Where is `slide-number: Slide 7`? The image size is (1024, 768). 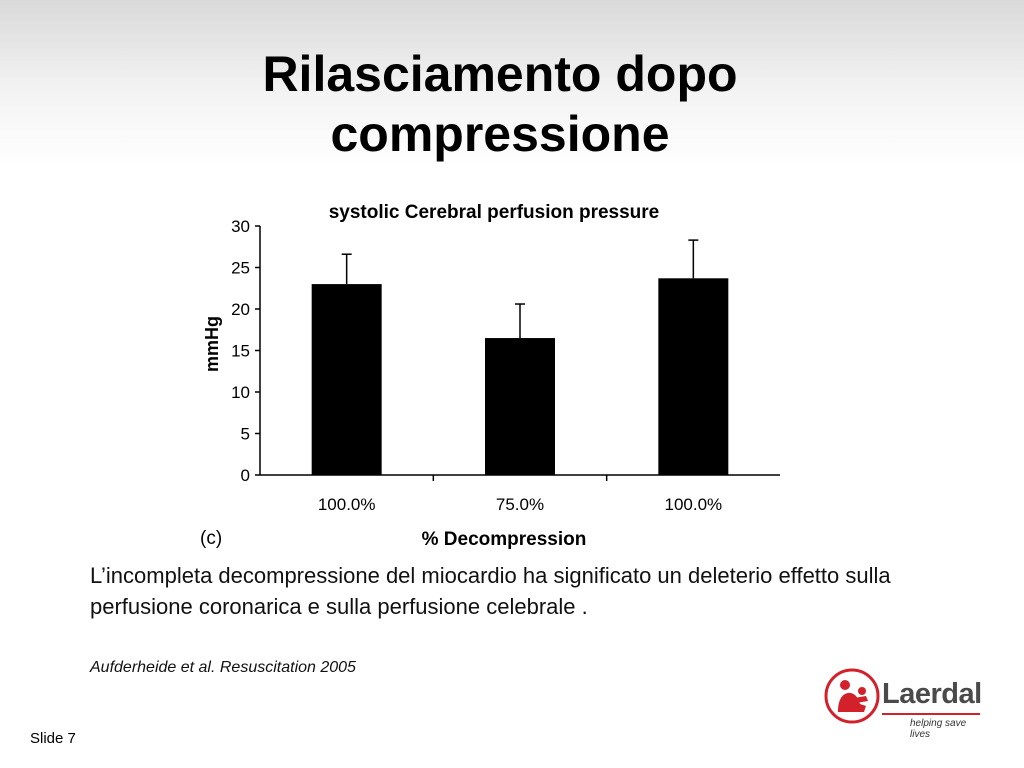
slide-number: Slide 7 is located at coordinates (53, 738).